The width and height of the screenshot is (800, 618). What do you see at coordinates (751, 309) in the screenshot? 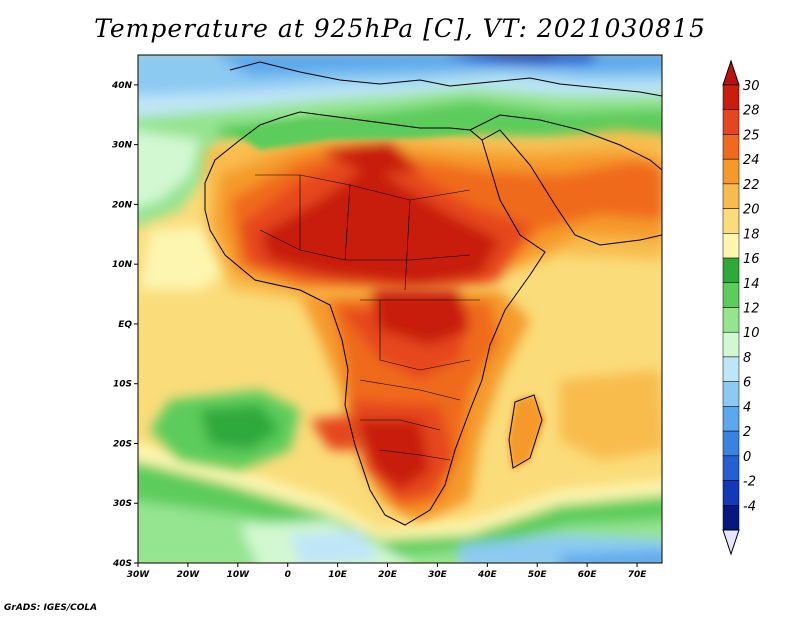
I see `colorbar-label: 12` at bounding box center [751, 309].